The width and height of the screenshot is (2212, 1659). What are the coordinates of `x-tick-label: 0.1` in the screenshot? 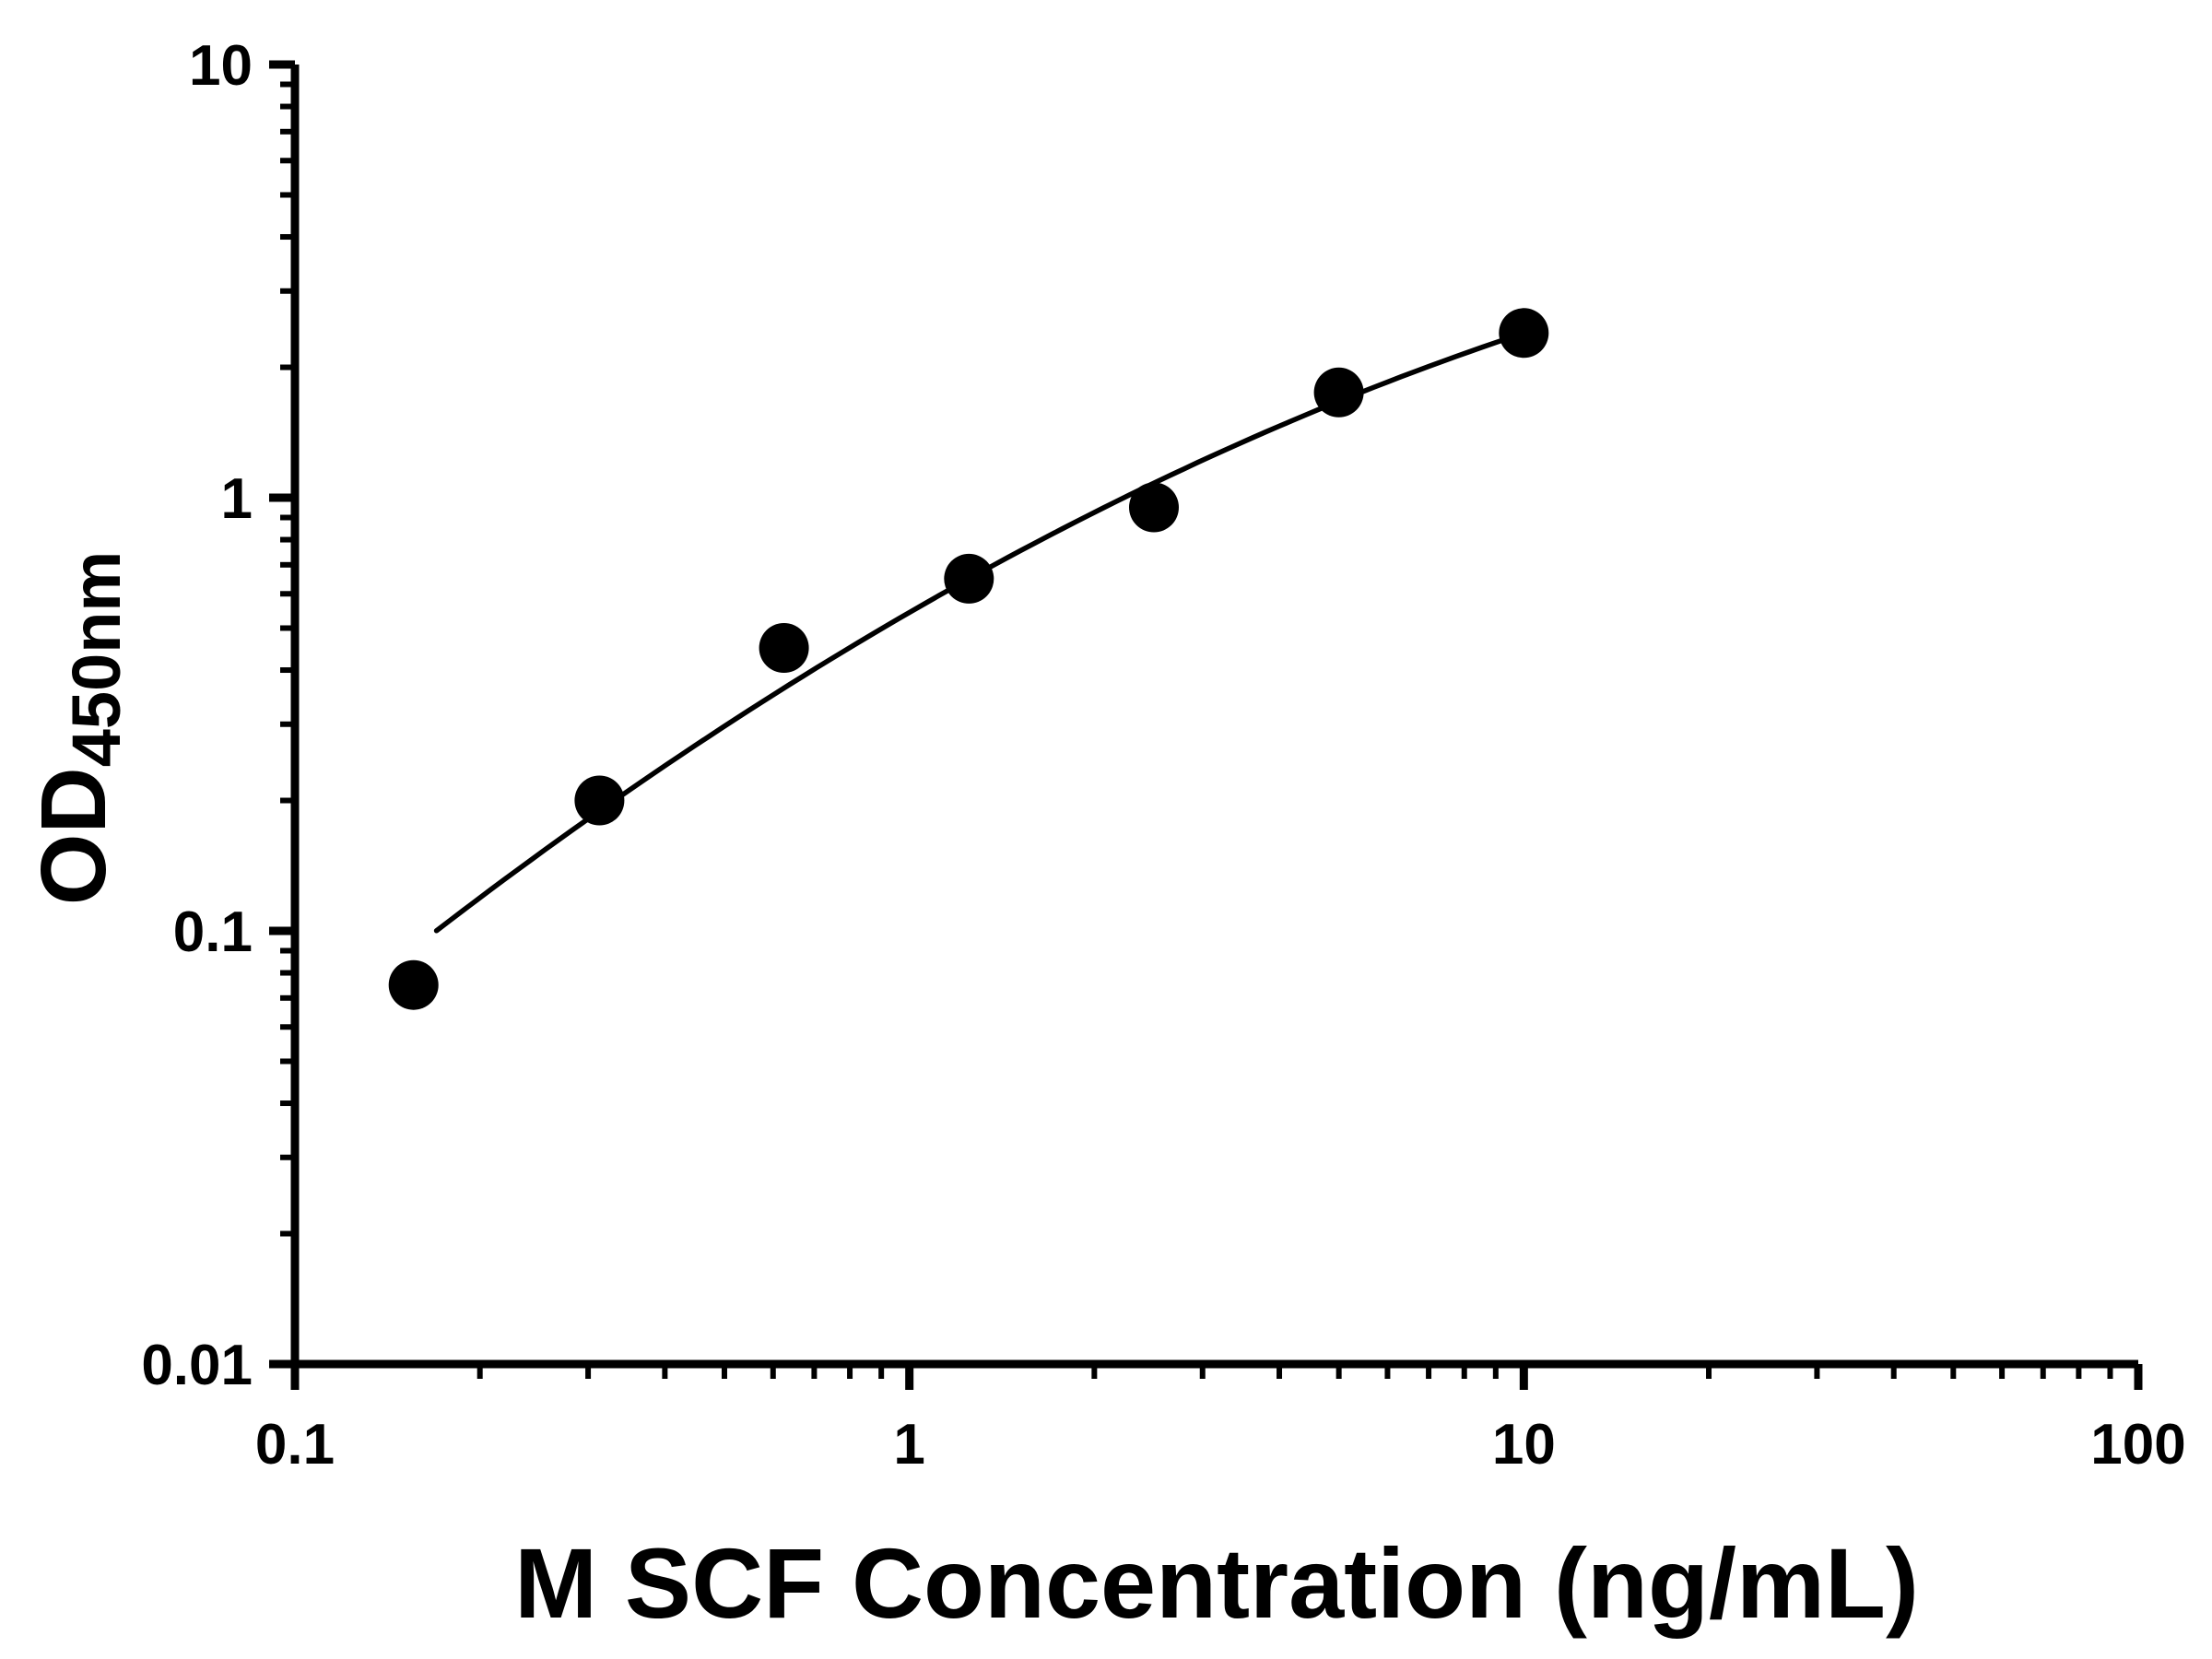 It's located at (295, 1445).